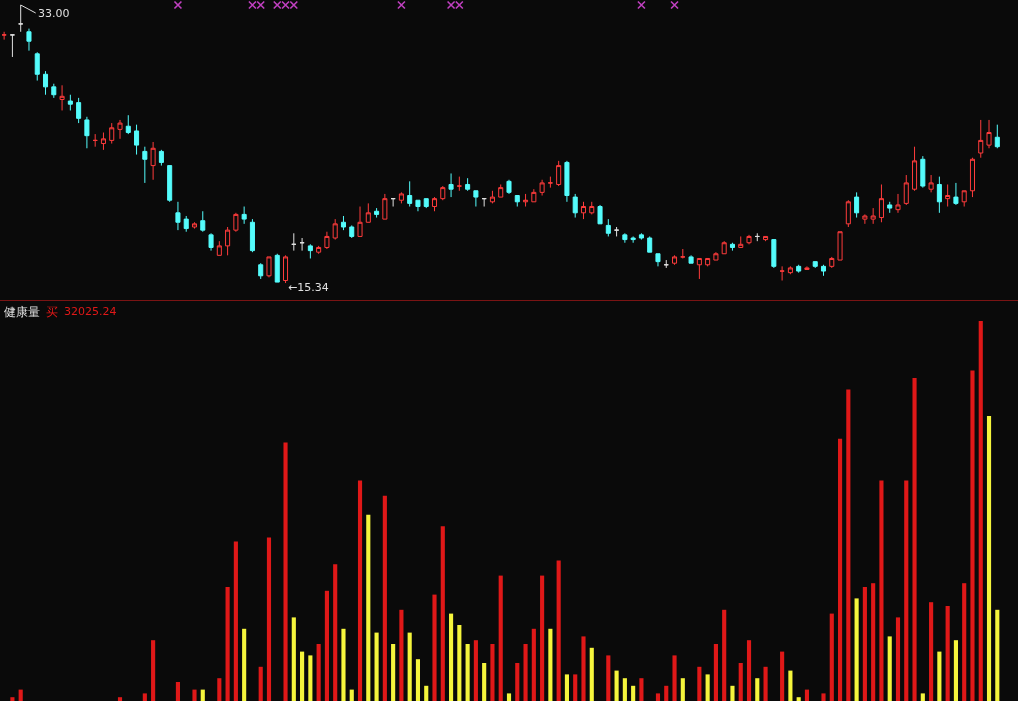 Image resolution: width=1018 pixels, height=701 pixels. Describe the element at coordinates (52, 312) in the screenshot. I see `text: 买` at that location.